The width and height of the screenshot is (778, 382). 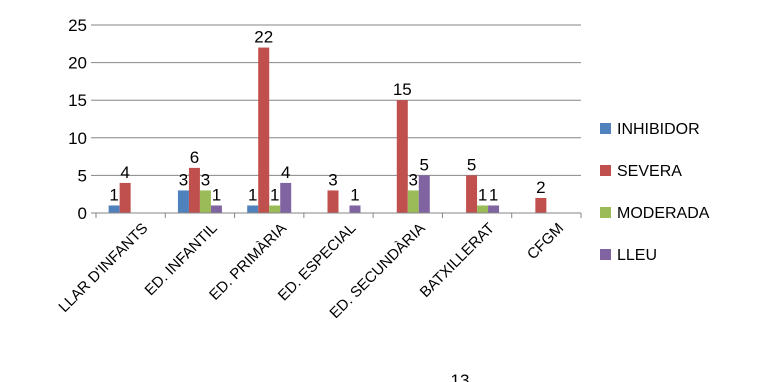 What do you see at coordinates (82, 213) in the screenshot?
I see `y-tick-label: 0` at bounding box center [82, 213].